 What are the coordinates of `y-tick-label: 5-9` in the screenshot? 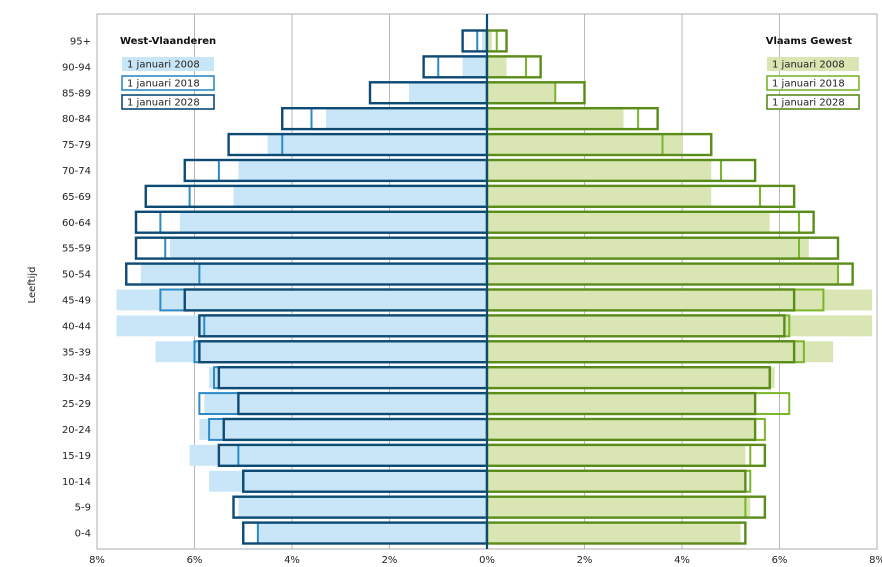 It's located at (83, 508).